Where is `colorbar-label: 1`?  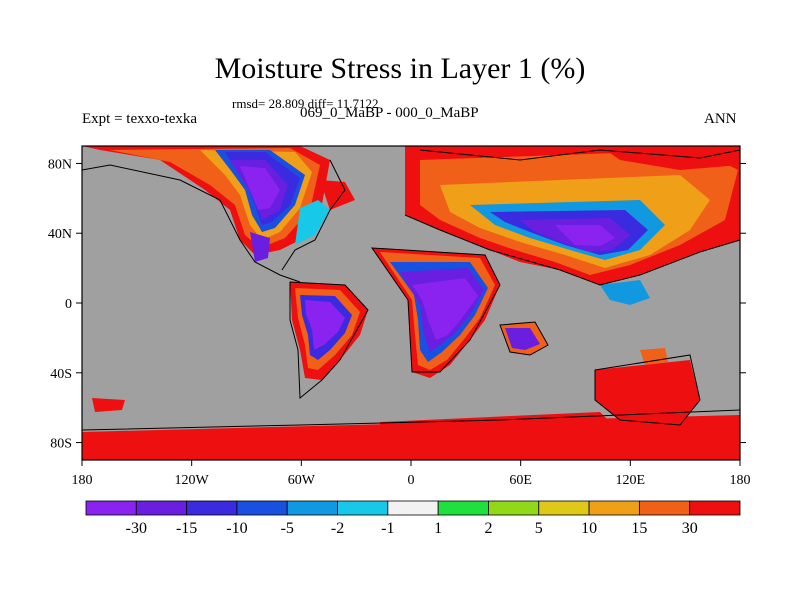 colorbar-label: 1 is located at coordinates (438, 528).